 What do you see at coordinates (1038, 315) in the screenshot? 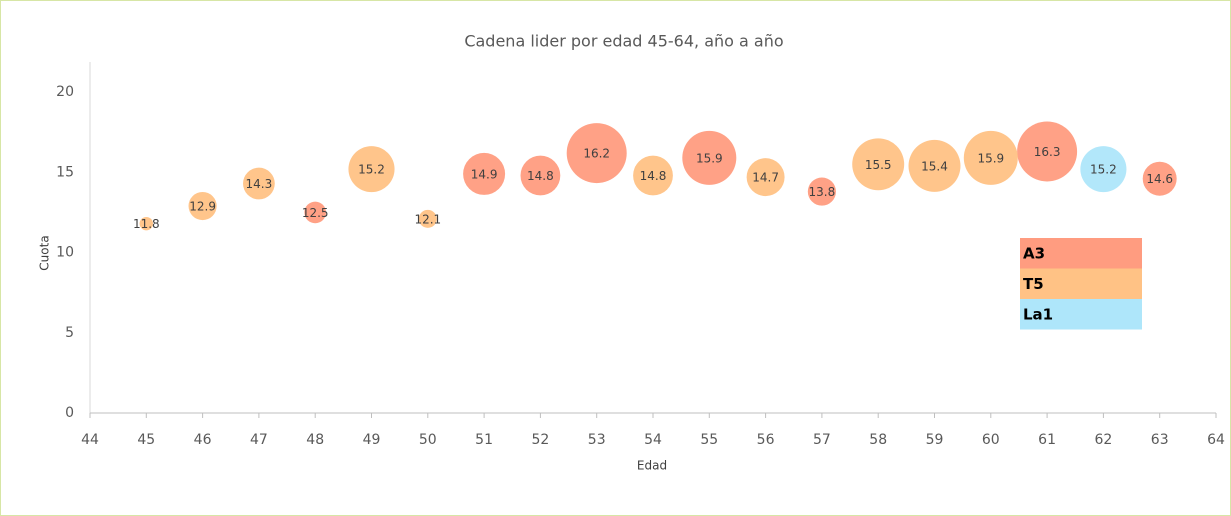
I see `legend-label: La1` at bounding box center [1038, 315].